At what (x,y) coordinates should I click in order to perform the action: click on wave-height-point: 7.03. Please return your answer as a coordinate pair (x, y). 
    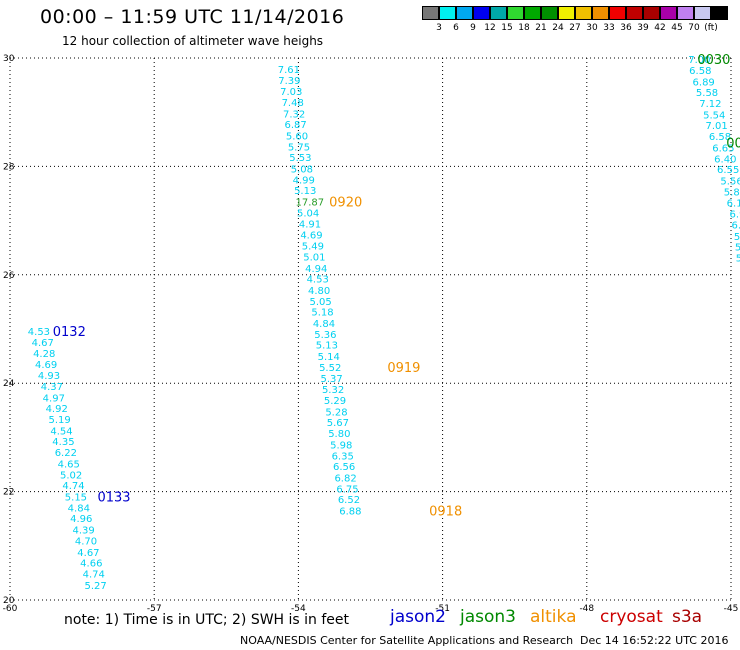
    Looking at the image, I should click on (291, 92).